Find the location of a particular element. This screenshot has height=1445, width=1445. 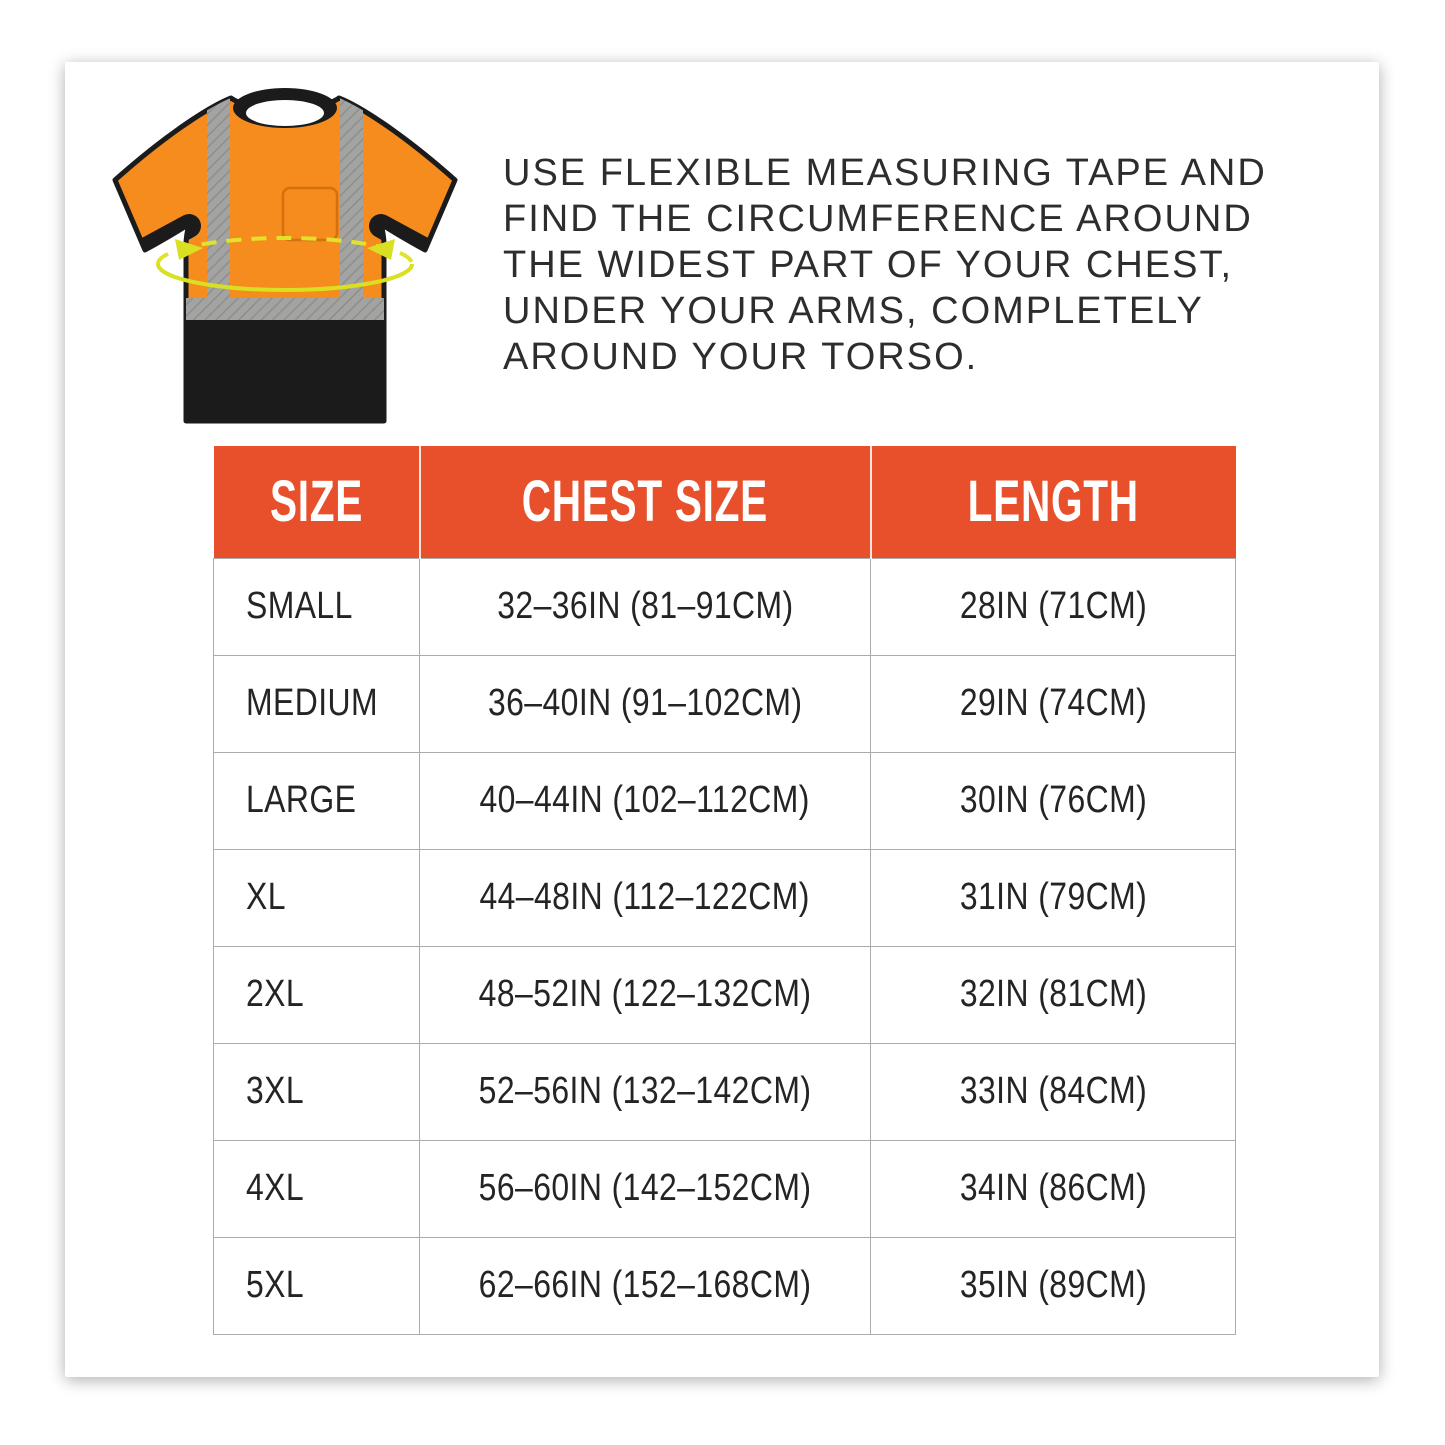

length-cell: 35IN (89CM) is located at coordinates (1053, 1285).